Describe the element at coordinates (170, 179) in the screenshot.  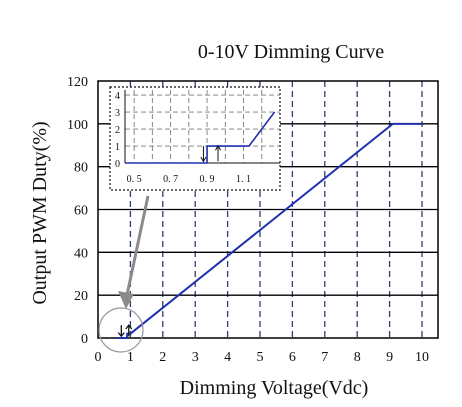
I see `inset-x-tick-label: 0. 7` at that location.